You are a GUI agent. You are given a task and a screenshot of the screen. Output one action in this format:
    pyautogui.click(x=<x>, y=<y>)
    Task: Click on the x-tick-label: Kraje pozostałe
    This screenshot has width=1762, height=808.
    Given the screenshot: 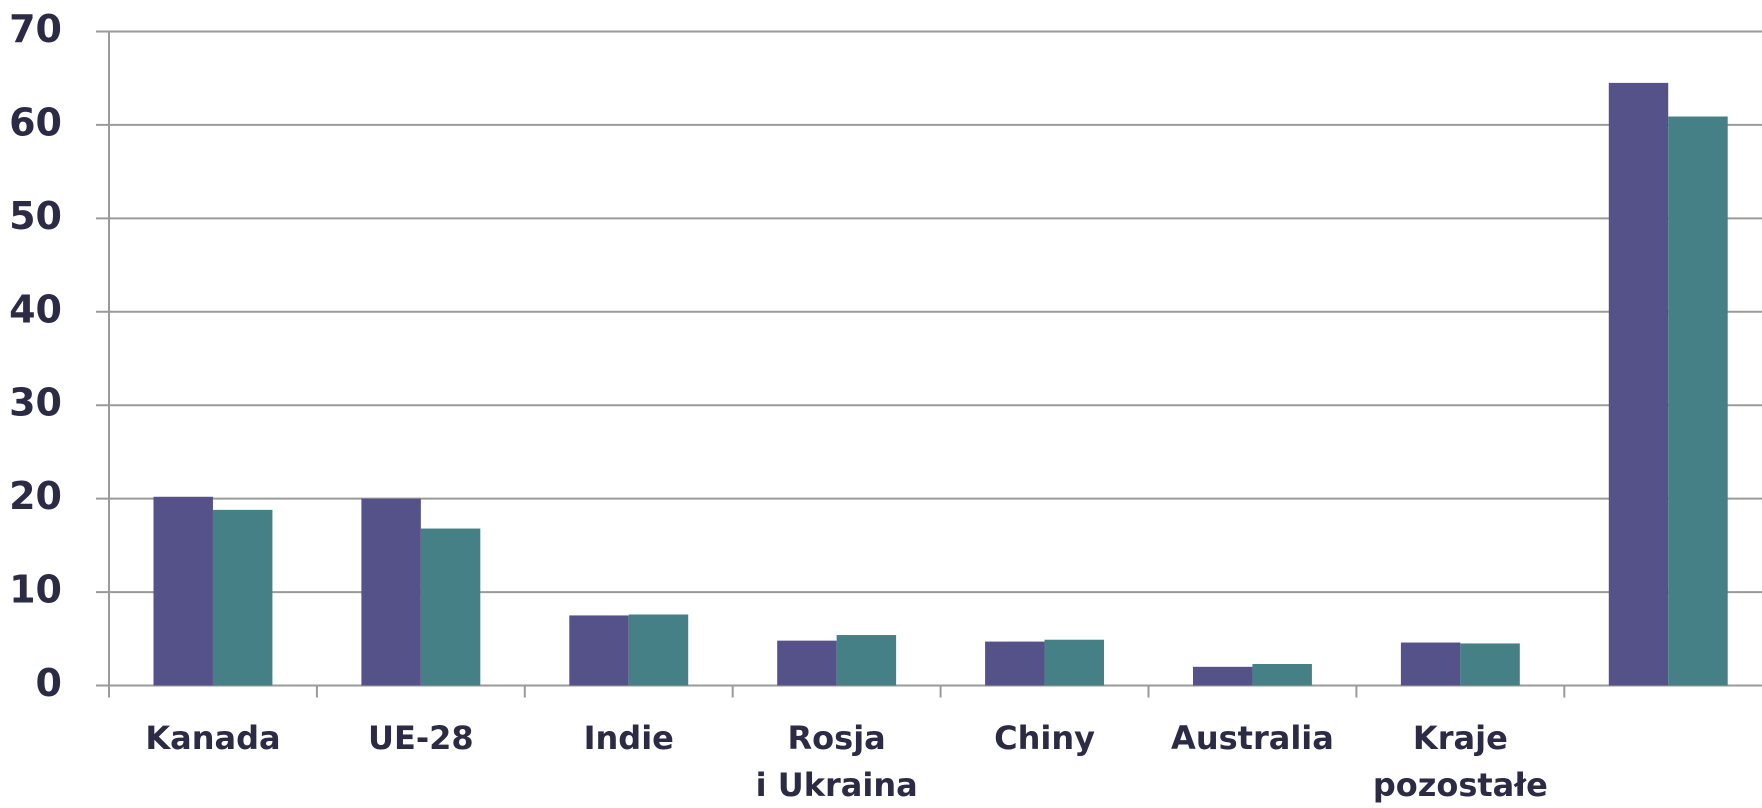 What is the action you would take?
    pyautogui.click(x=1460, y=761)
    